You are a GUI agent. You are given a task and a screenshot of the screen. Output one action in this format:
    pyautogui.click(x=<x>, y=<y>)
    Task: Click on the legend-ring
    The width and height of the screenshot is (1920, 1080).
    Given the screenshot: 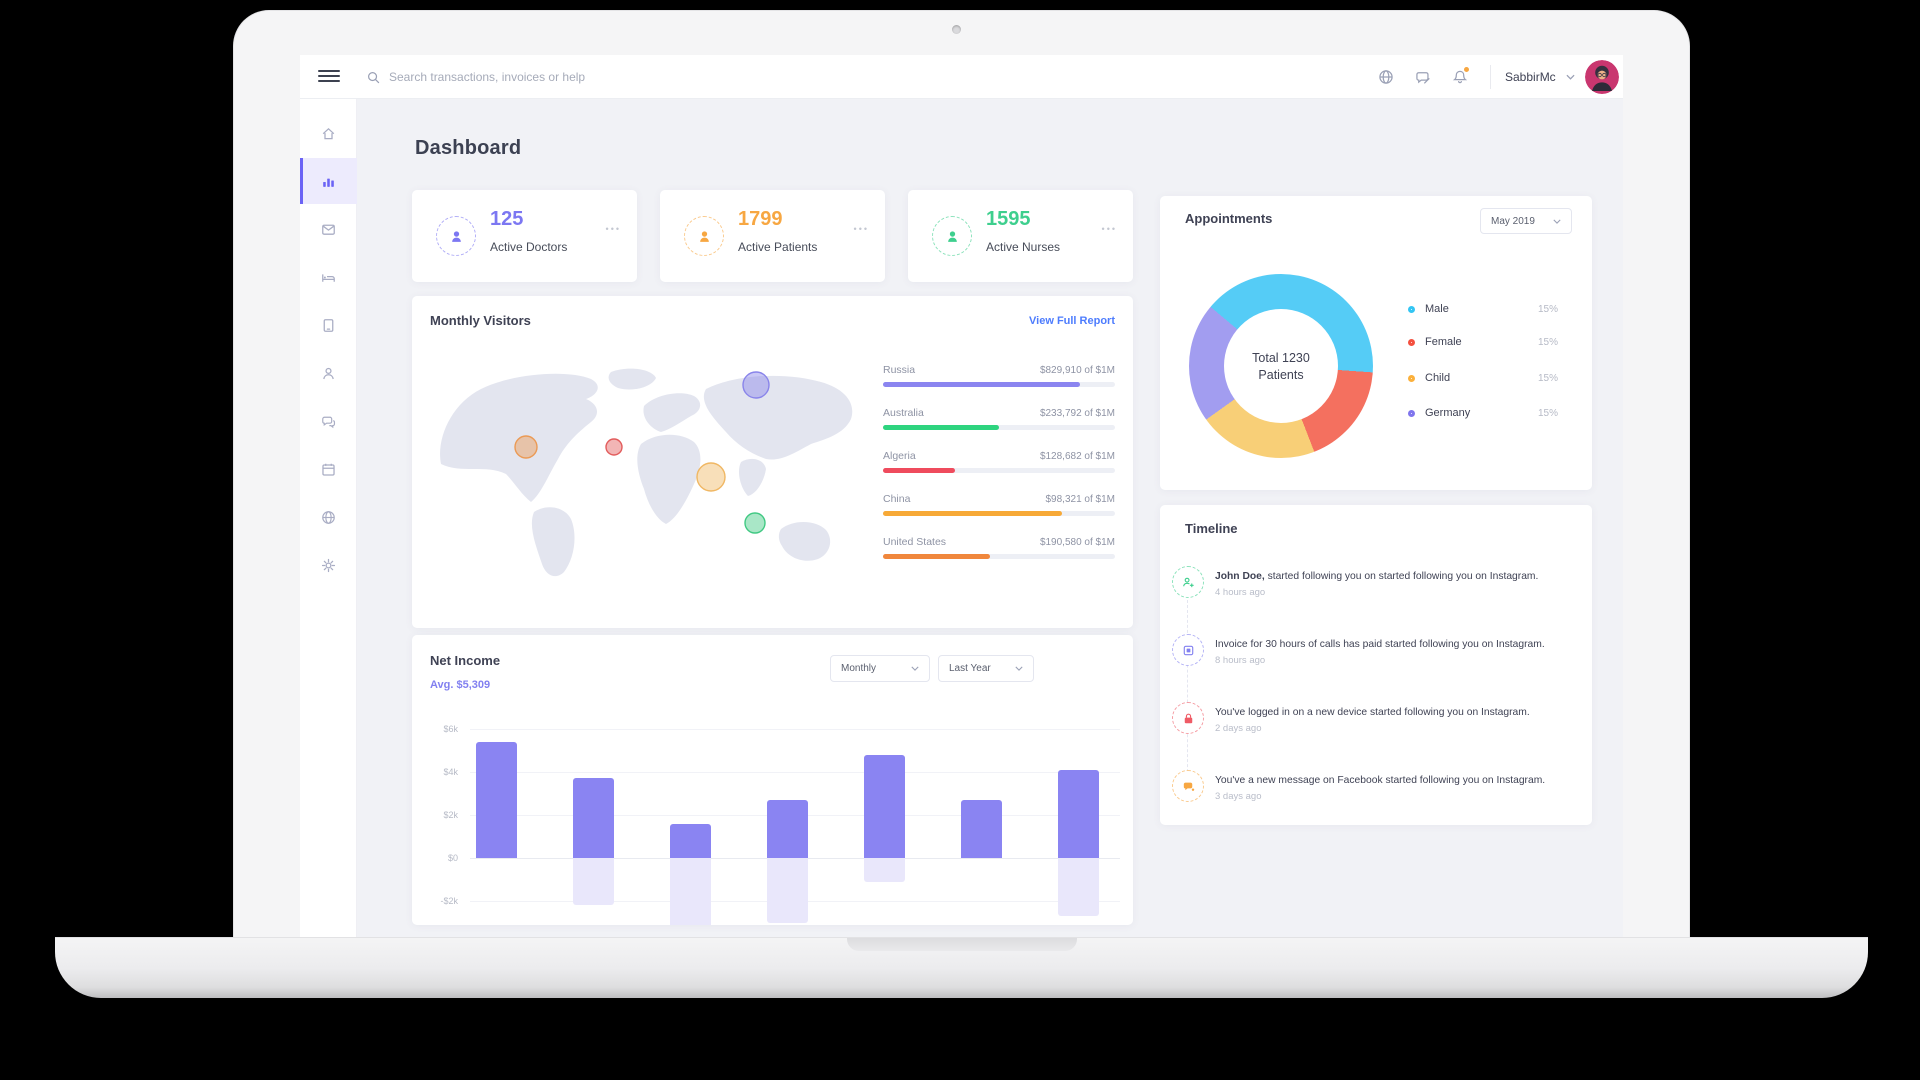 What is the action you would take?
    pyautogui.click(x=1411, y=413)
    